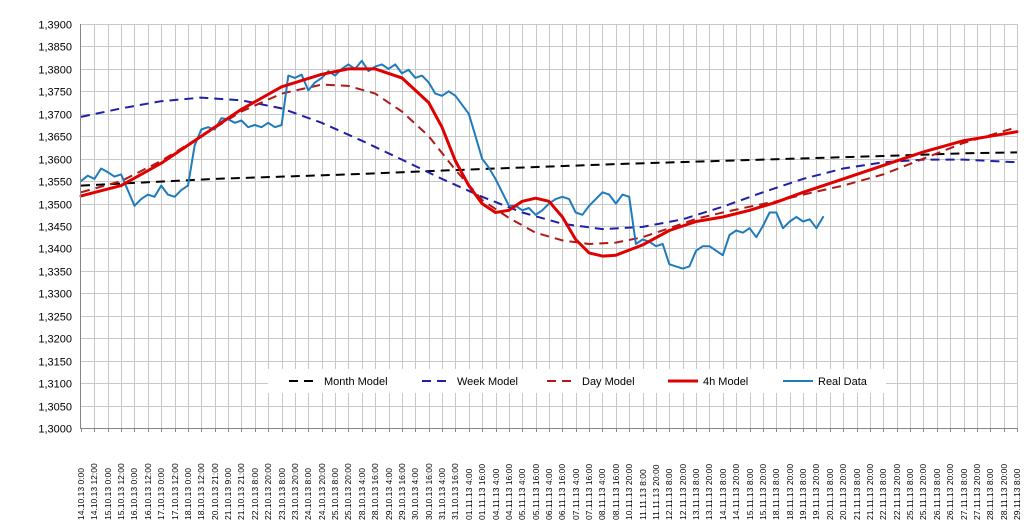 Image resolution: width=1024 pixels, height=526 pixels. What do you see at coordinates (857, 494) in the screenshot?
I see `x-tick-label: 21.11.13 8:00` at bounding box center [857, 494].